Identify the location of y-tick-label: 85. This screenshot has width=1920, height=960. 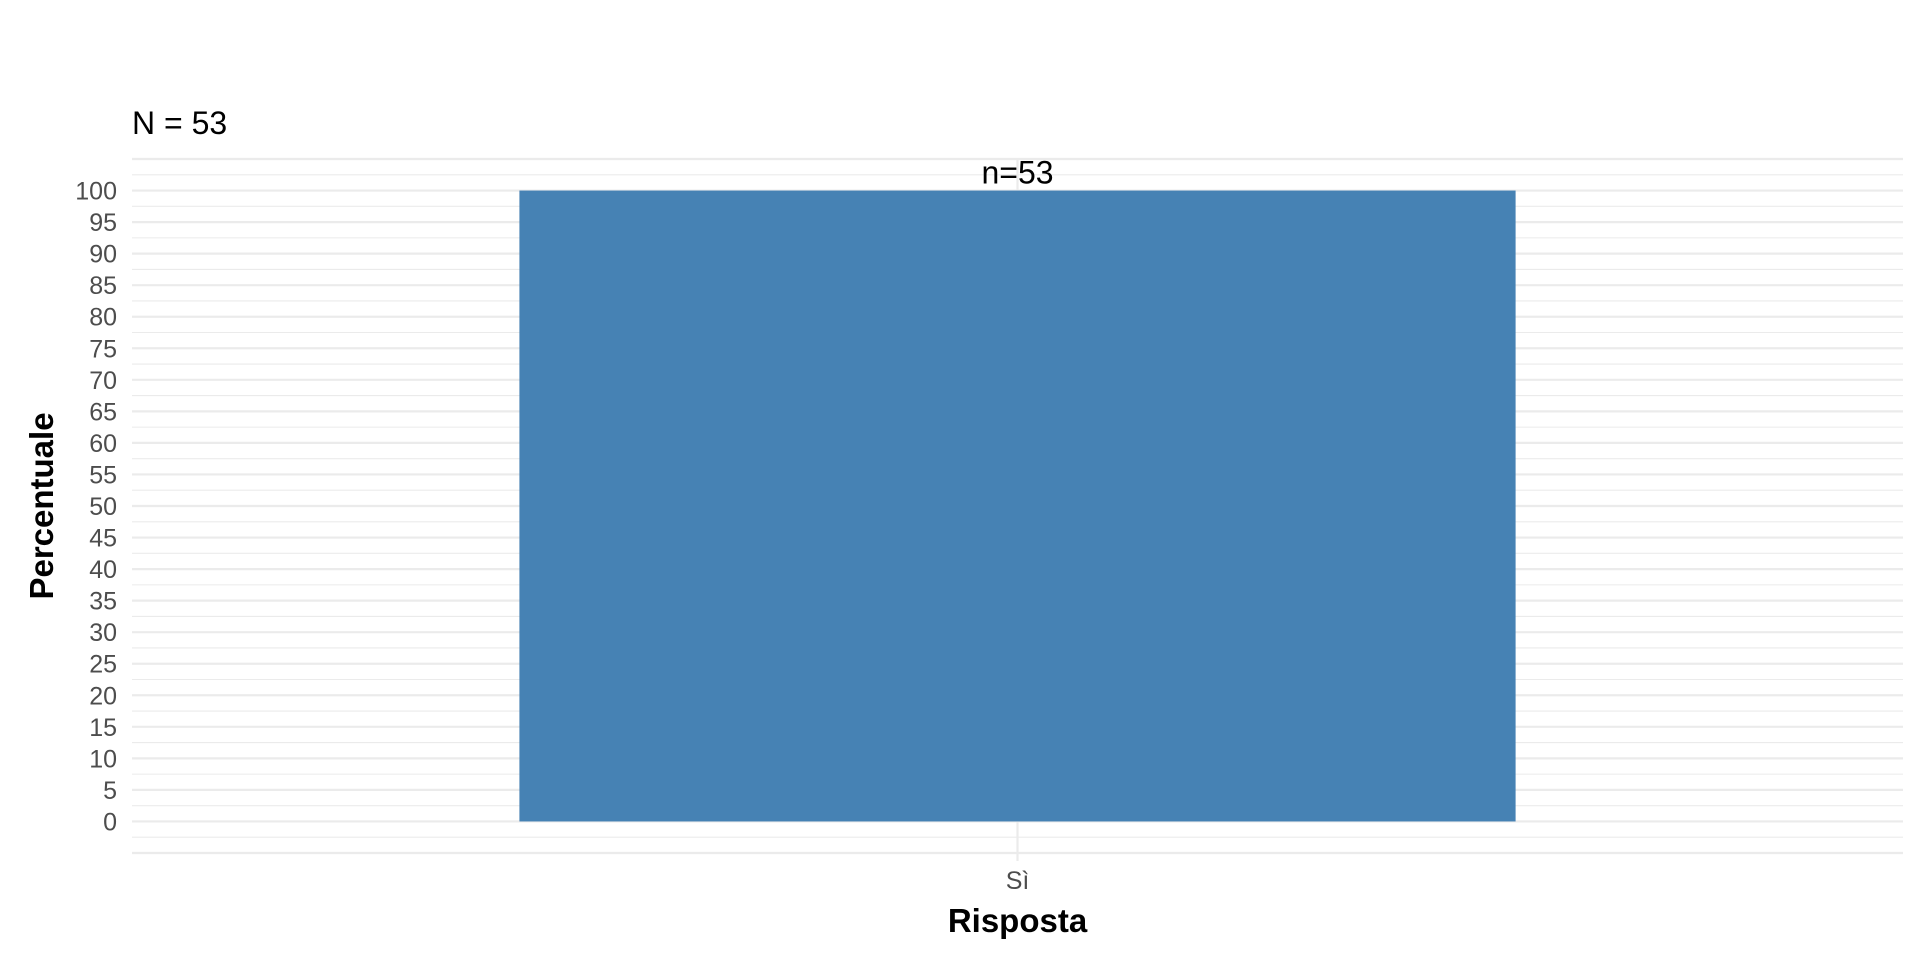
(103, 286).